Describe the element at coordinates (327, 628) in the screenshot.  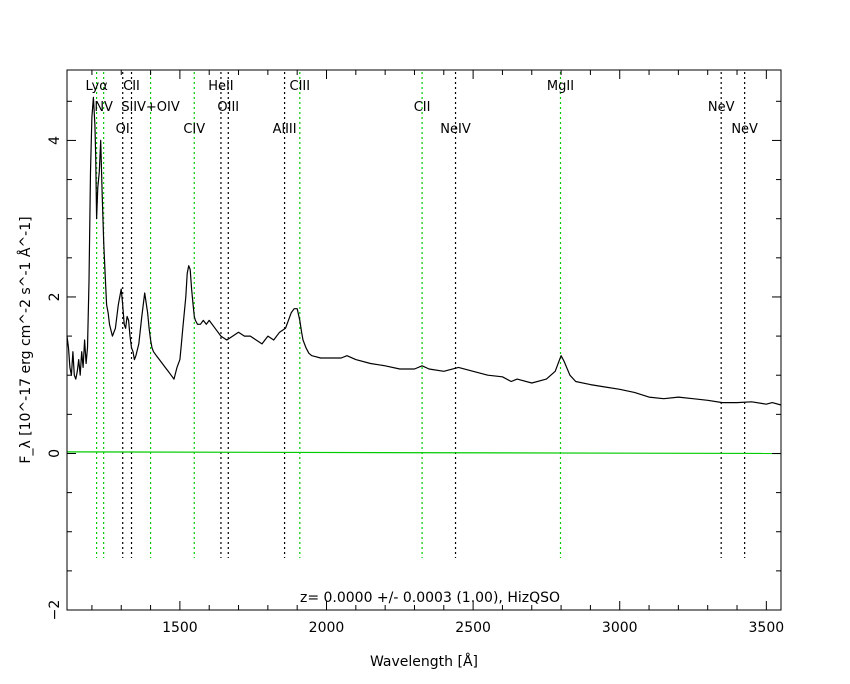
I see `x-tick-label-1: 2000` at that location.